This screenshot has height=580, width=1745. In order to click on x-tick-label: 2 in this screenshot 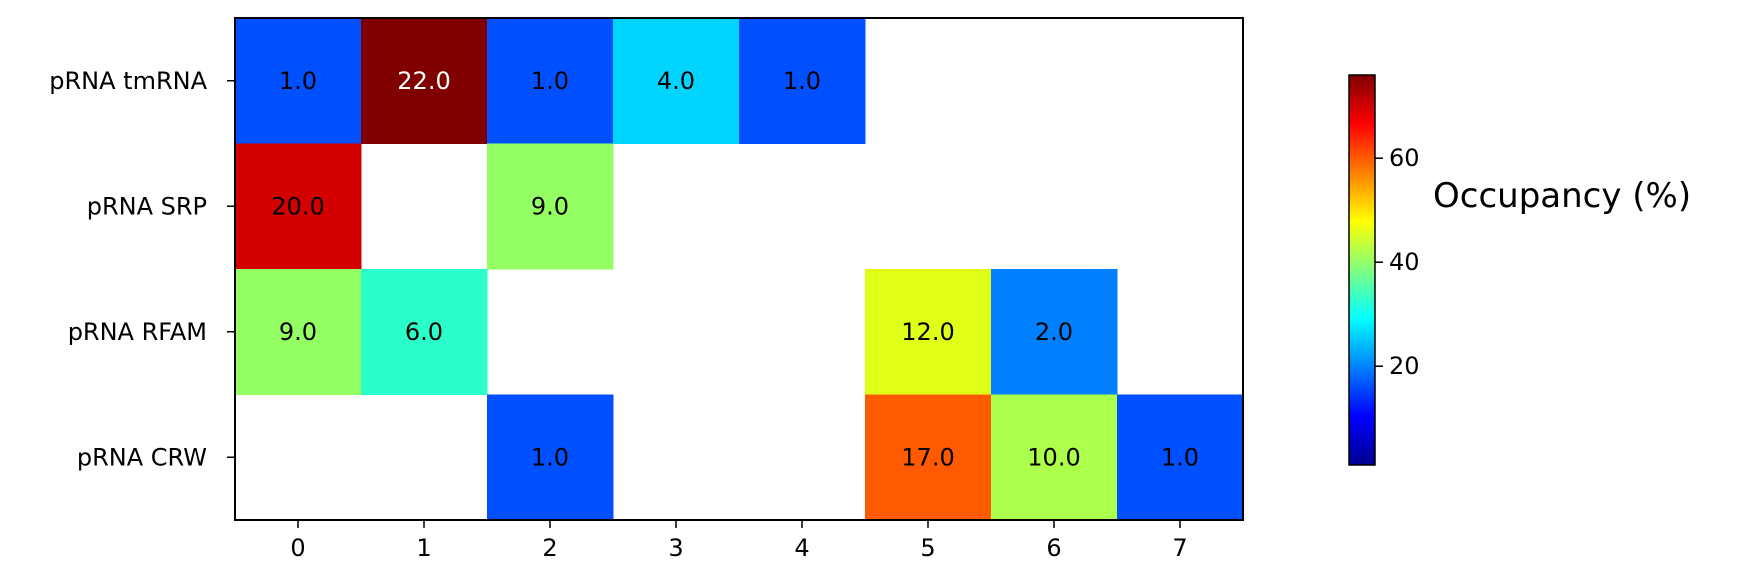, I will do `click(549, 548)`.